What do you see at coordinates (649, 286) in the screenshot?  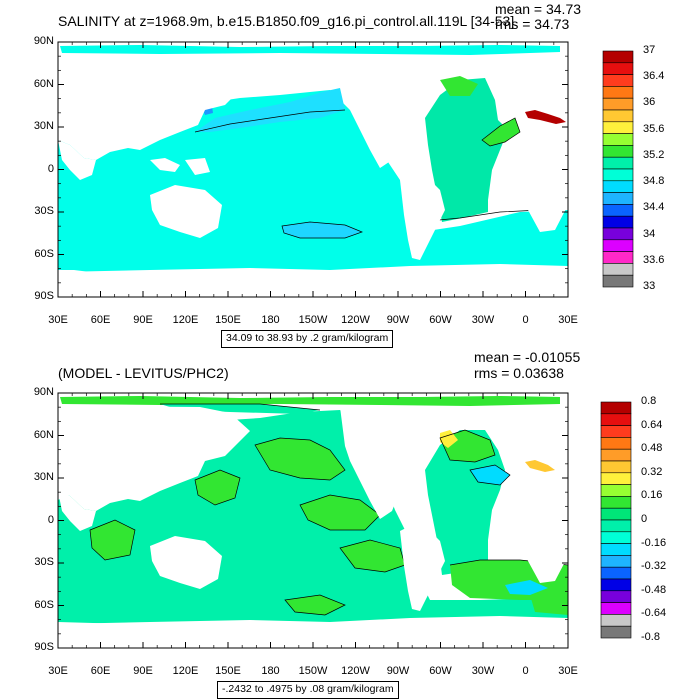 I see `colorbar-label: 33` at bounding box center [649, 286].